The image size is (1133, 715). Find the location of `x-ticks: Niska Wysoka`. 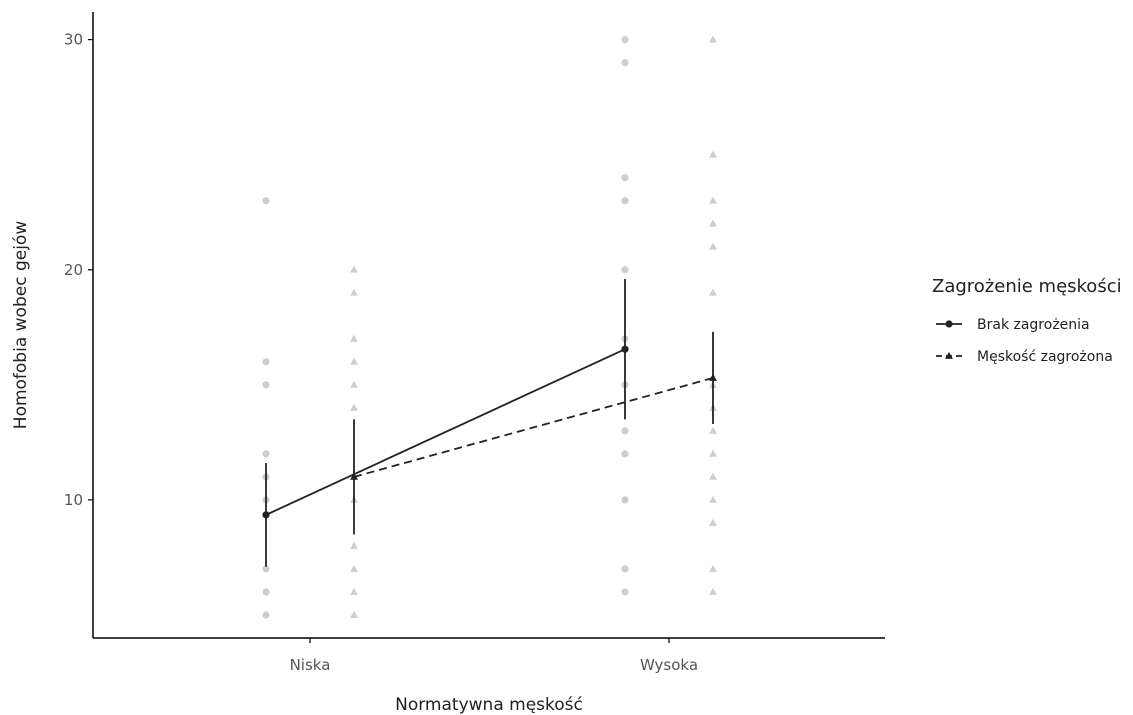

x-ticks: Niska Wysoka is located at coordinates (494, 656).